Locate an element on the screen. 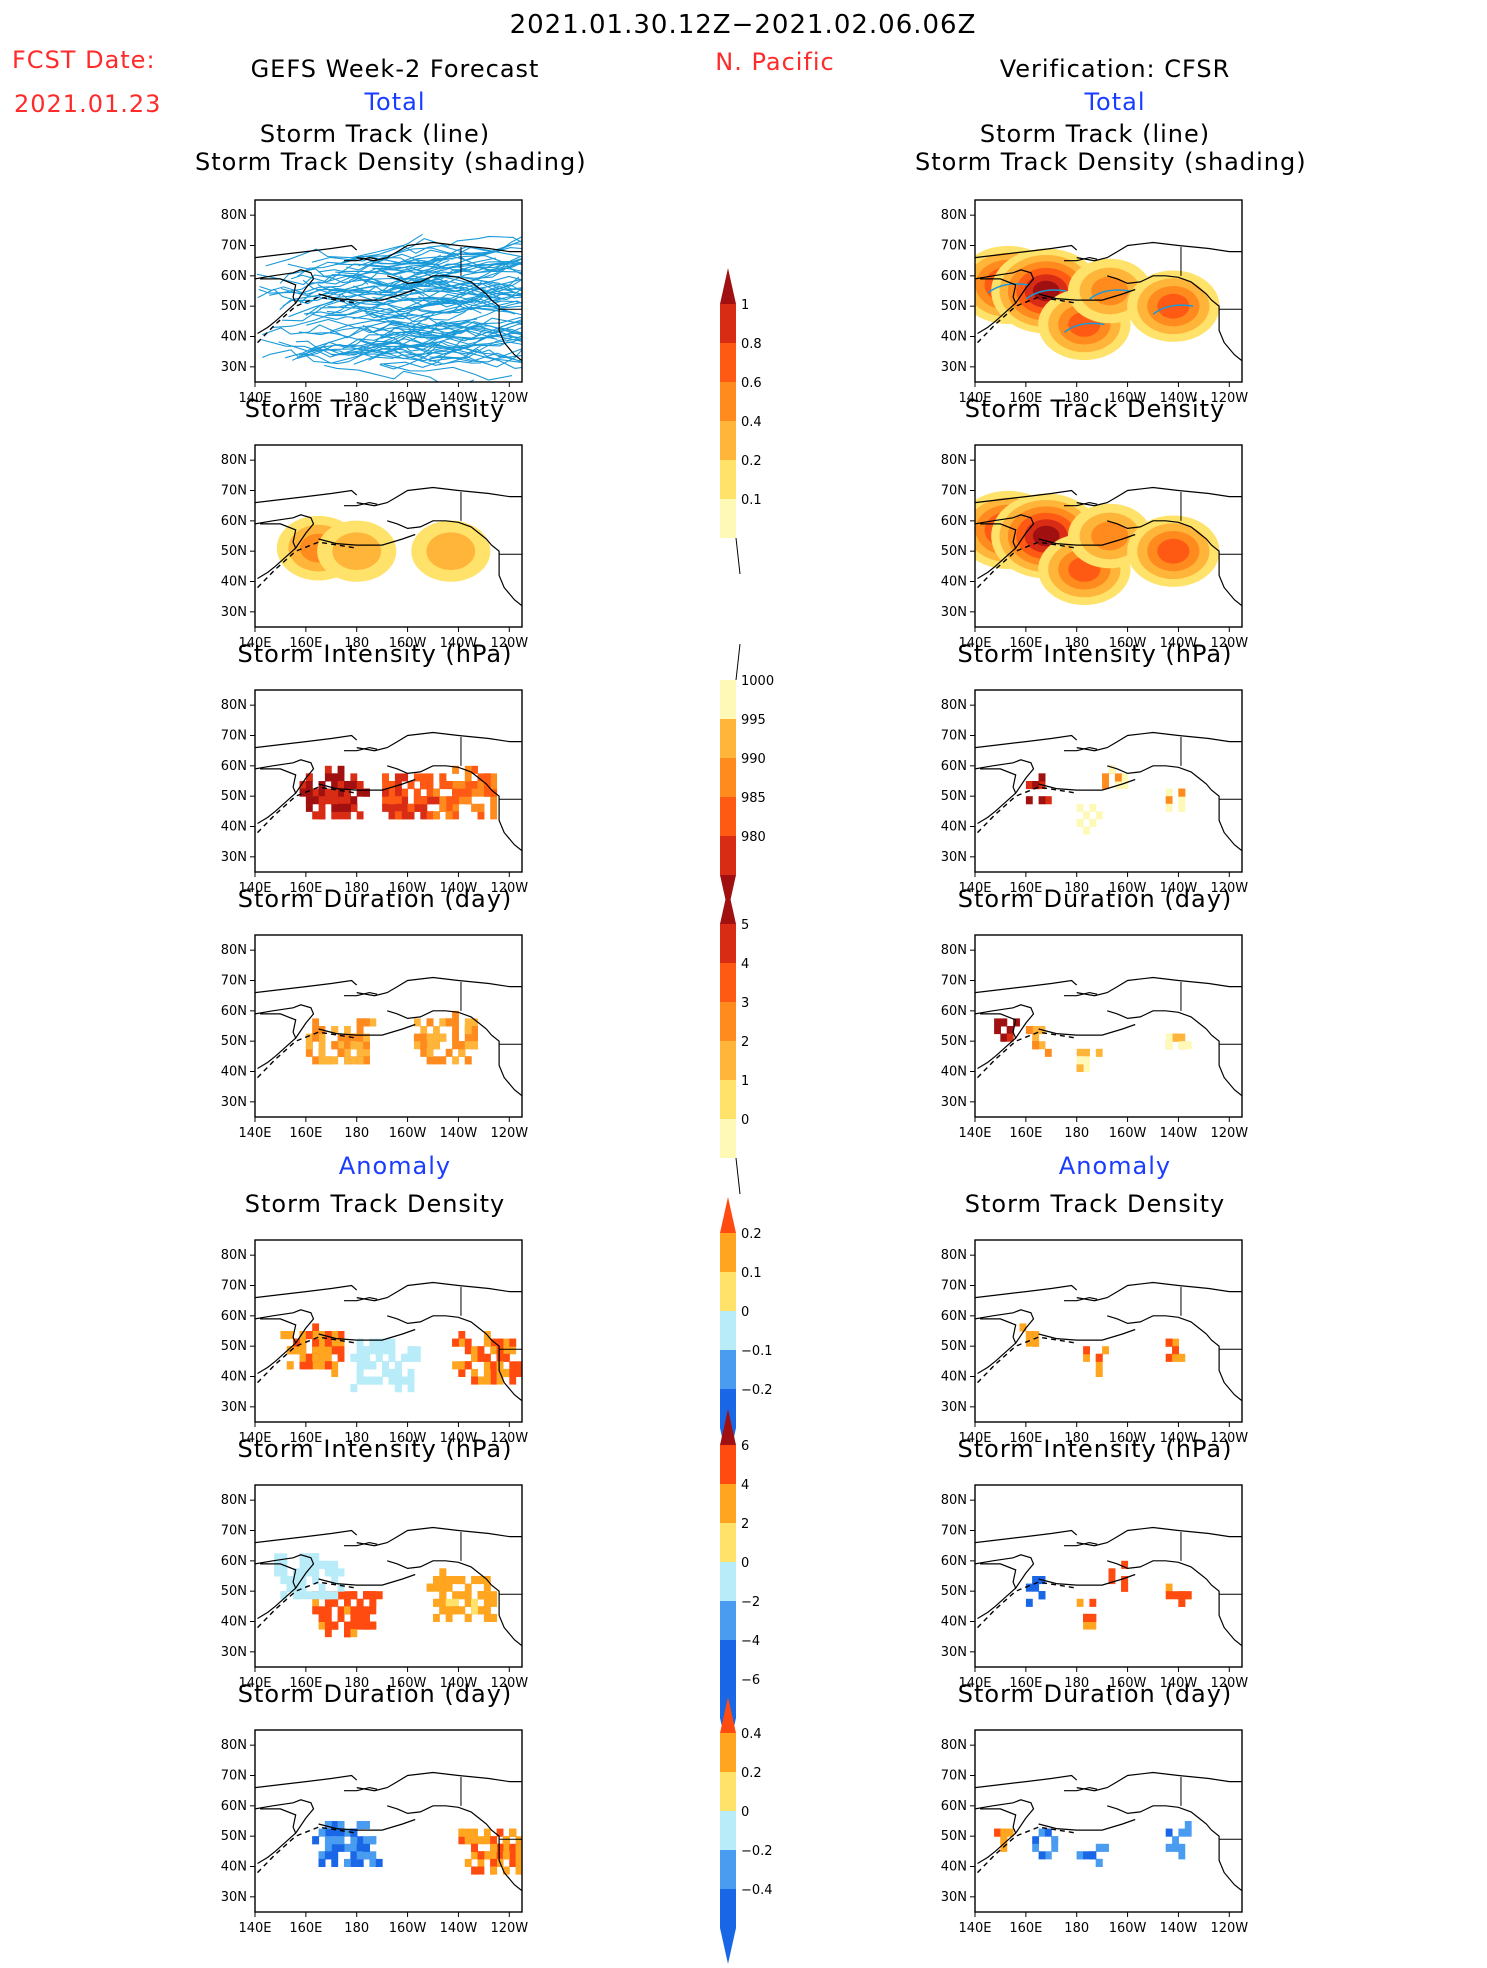 The width and height of the screenshot is (1487, 1968). colorbar-tail is located at coordinates (738, 1176).